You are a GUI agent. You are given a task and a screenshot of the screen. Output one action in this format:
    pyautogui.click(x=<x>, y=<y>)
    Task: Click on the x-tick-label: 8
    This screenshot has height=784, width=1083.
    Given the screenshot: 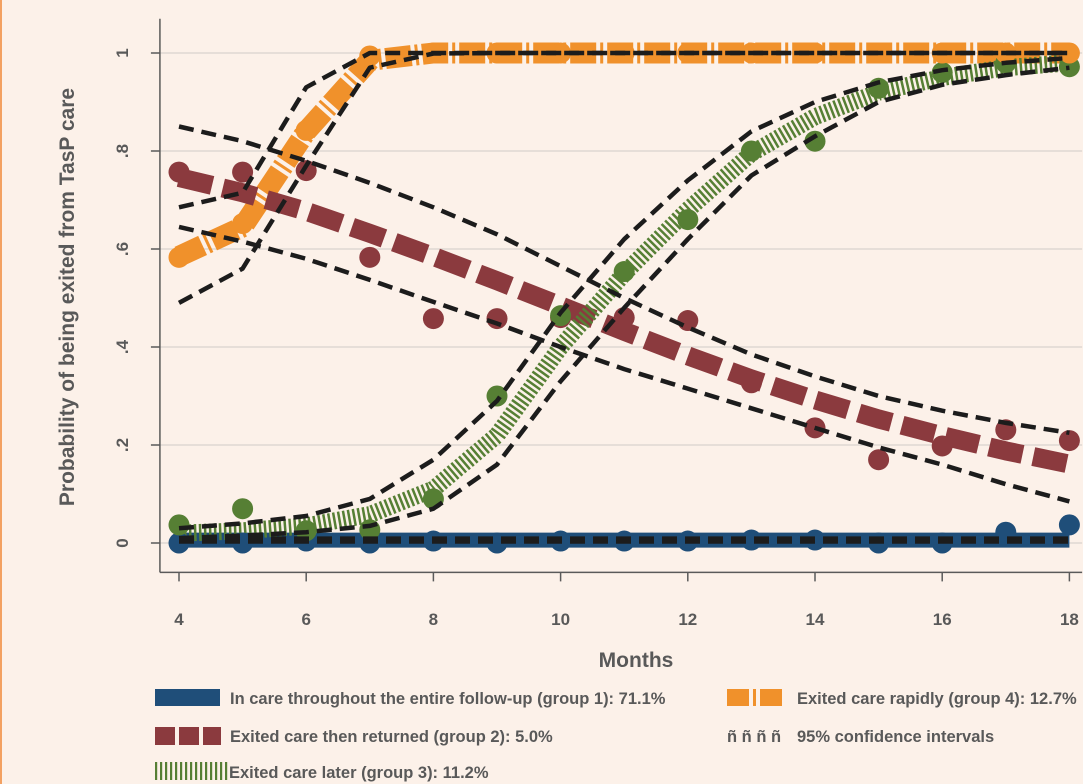 What is the action you would take?
    pyautogui.click(x=433, y=619)
    